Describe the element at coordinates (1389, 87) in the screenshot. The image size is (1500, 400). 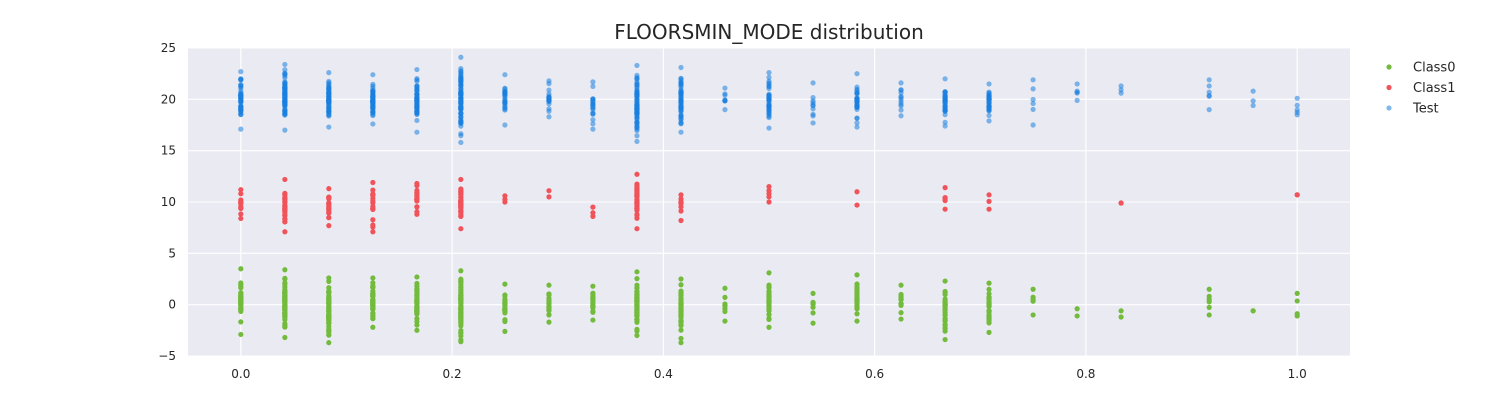
I see `legend-marker` at that location.